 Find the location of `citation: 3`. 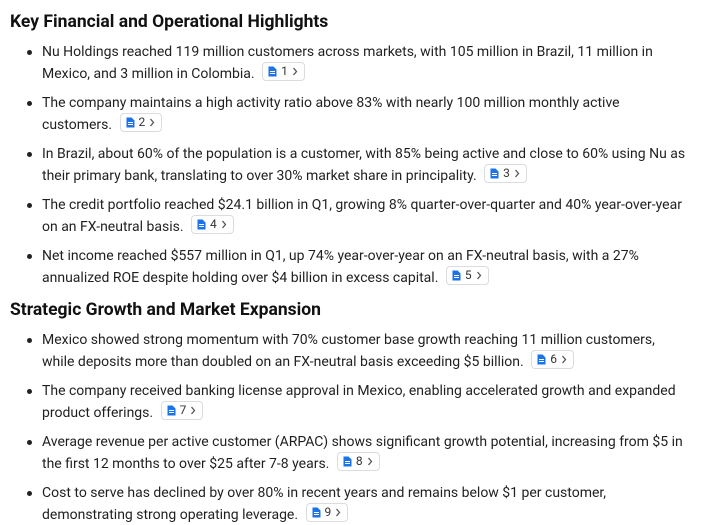

citation: 3 is located at coordinates (505, 173).